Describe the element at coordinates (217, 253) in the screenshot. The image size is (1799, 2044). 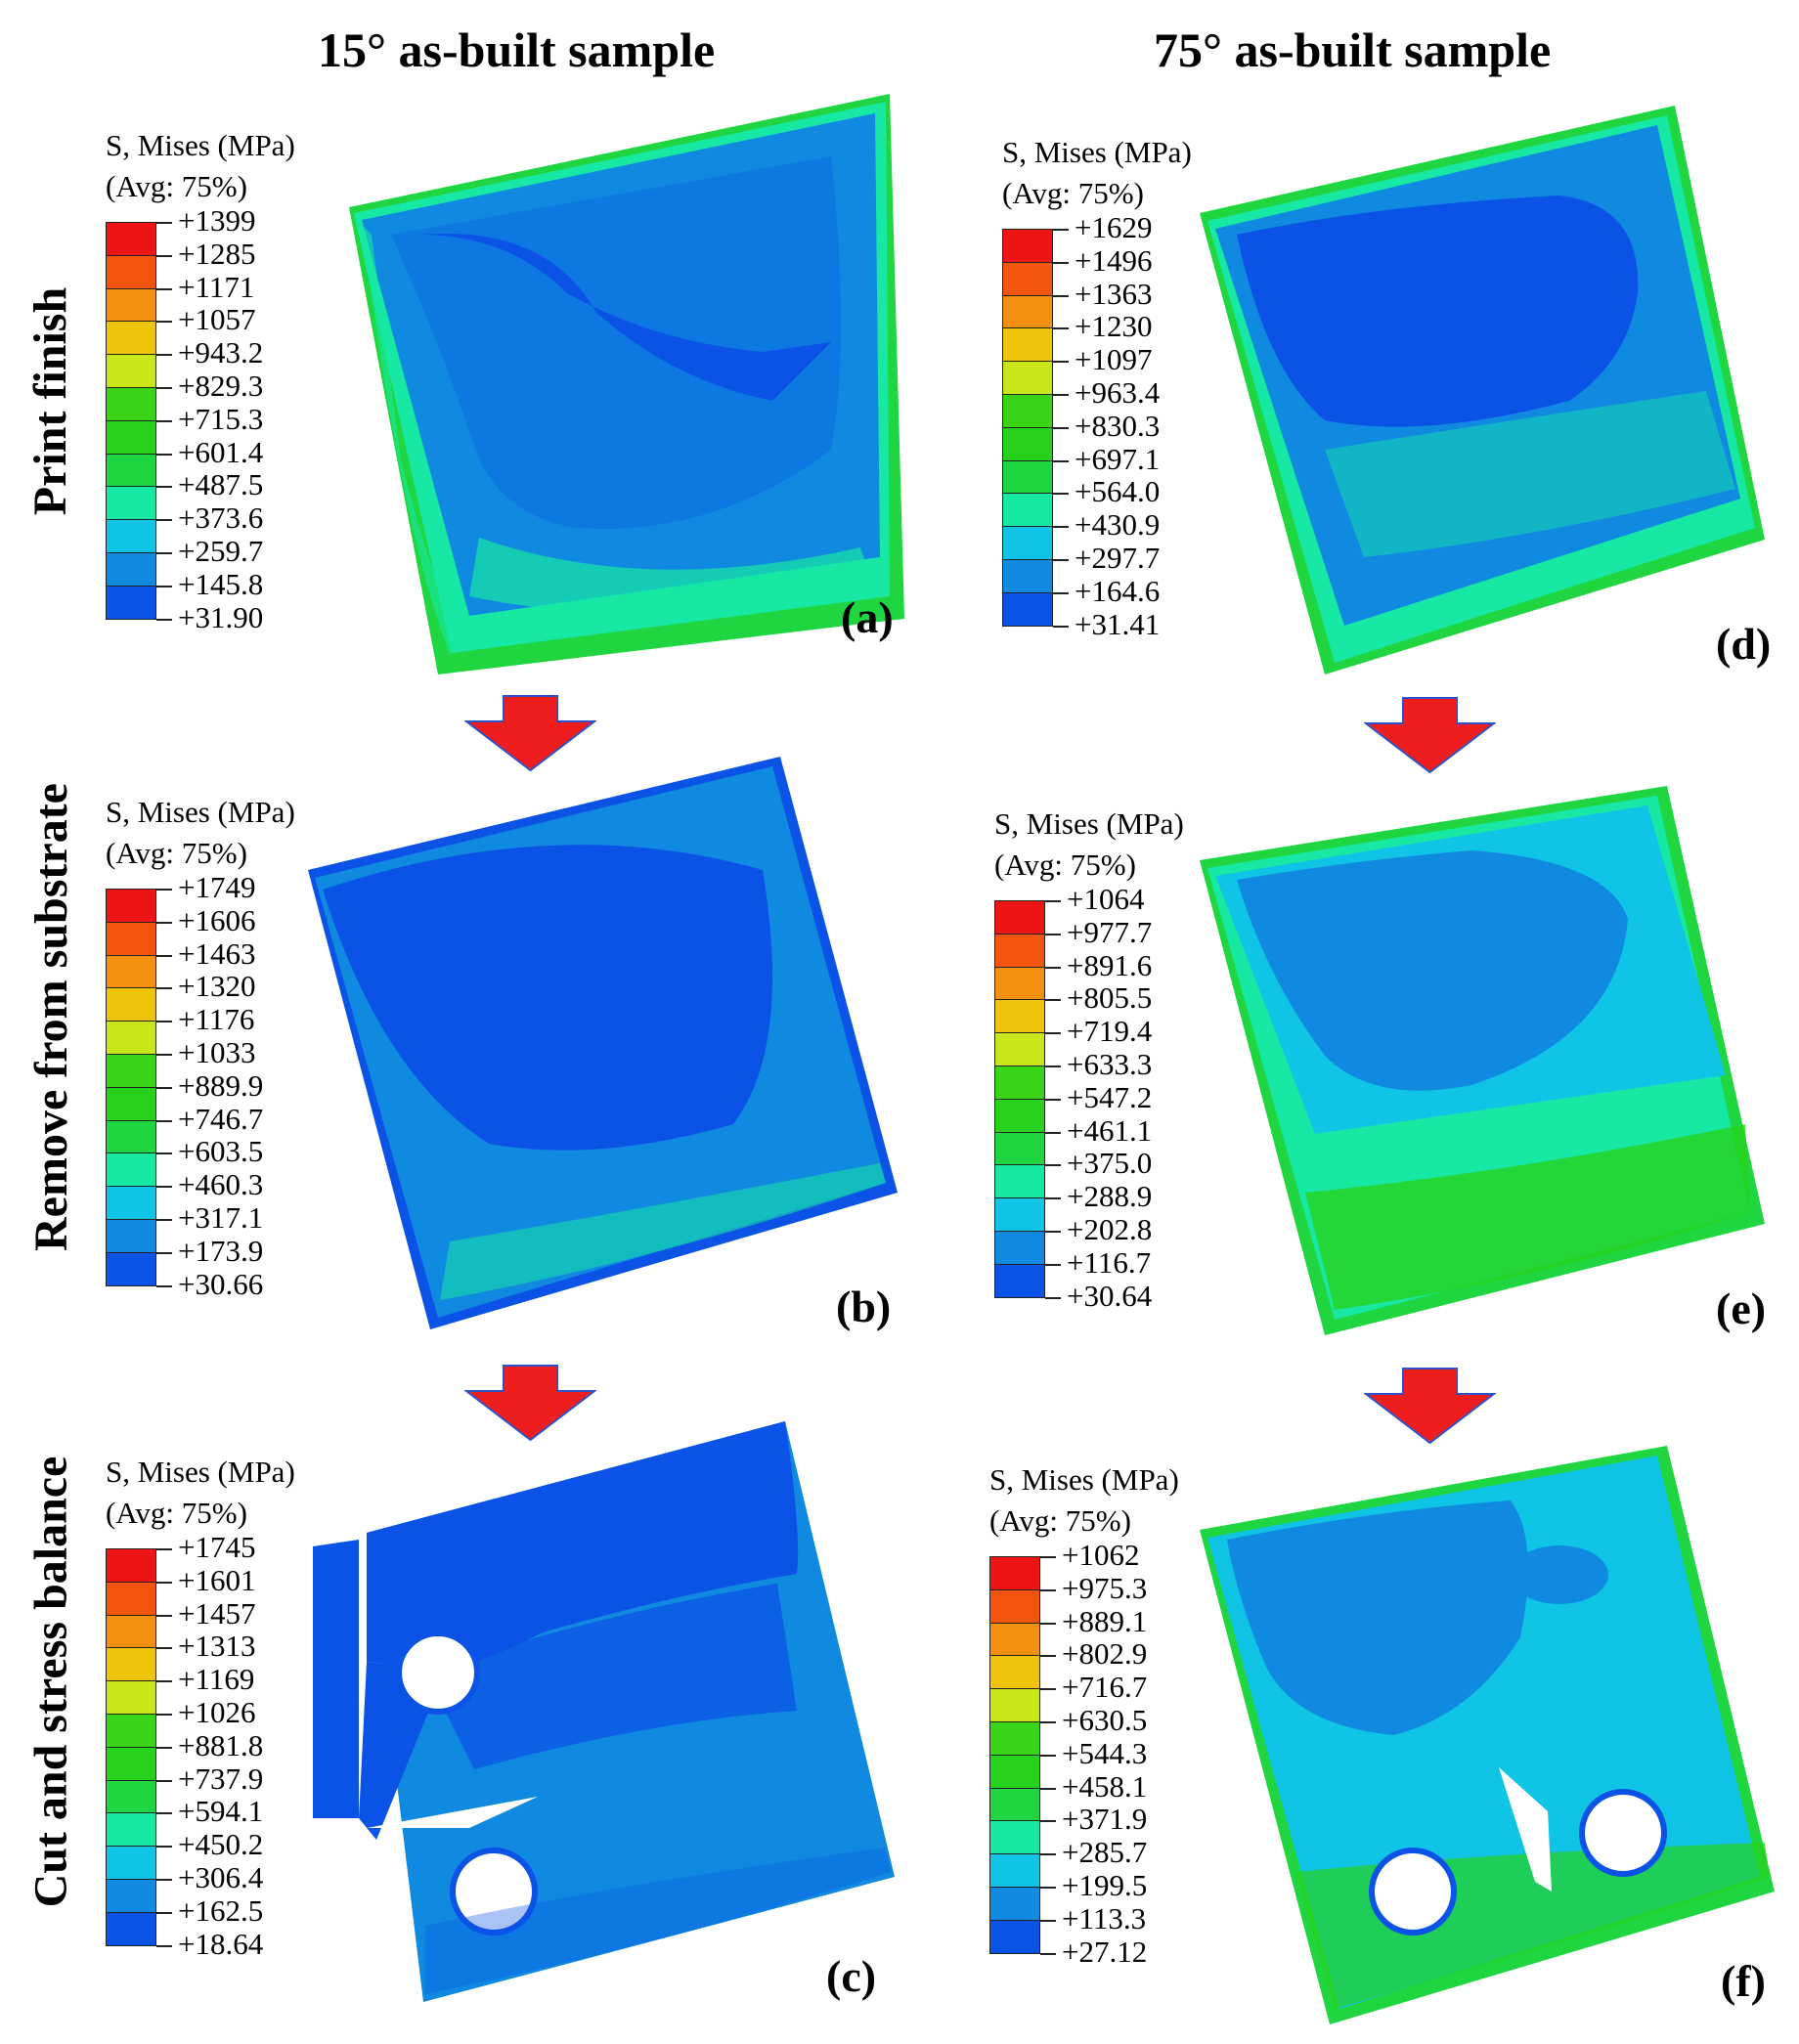
I see `tick-value: +1285` at that location.